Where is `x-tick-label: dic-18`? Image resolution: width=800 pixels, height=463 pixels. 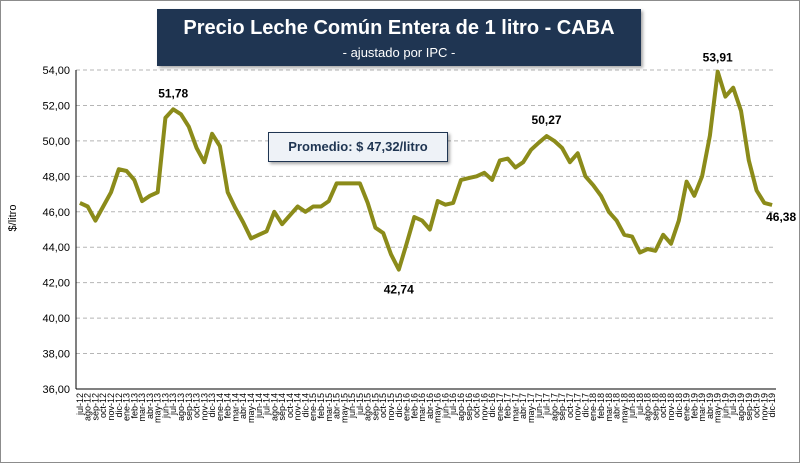
x-tick-label: dic-18 is located at coordinates (679, 405).